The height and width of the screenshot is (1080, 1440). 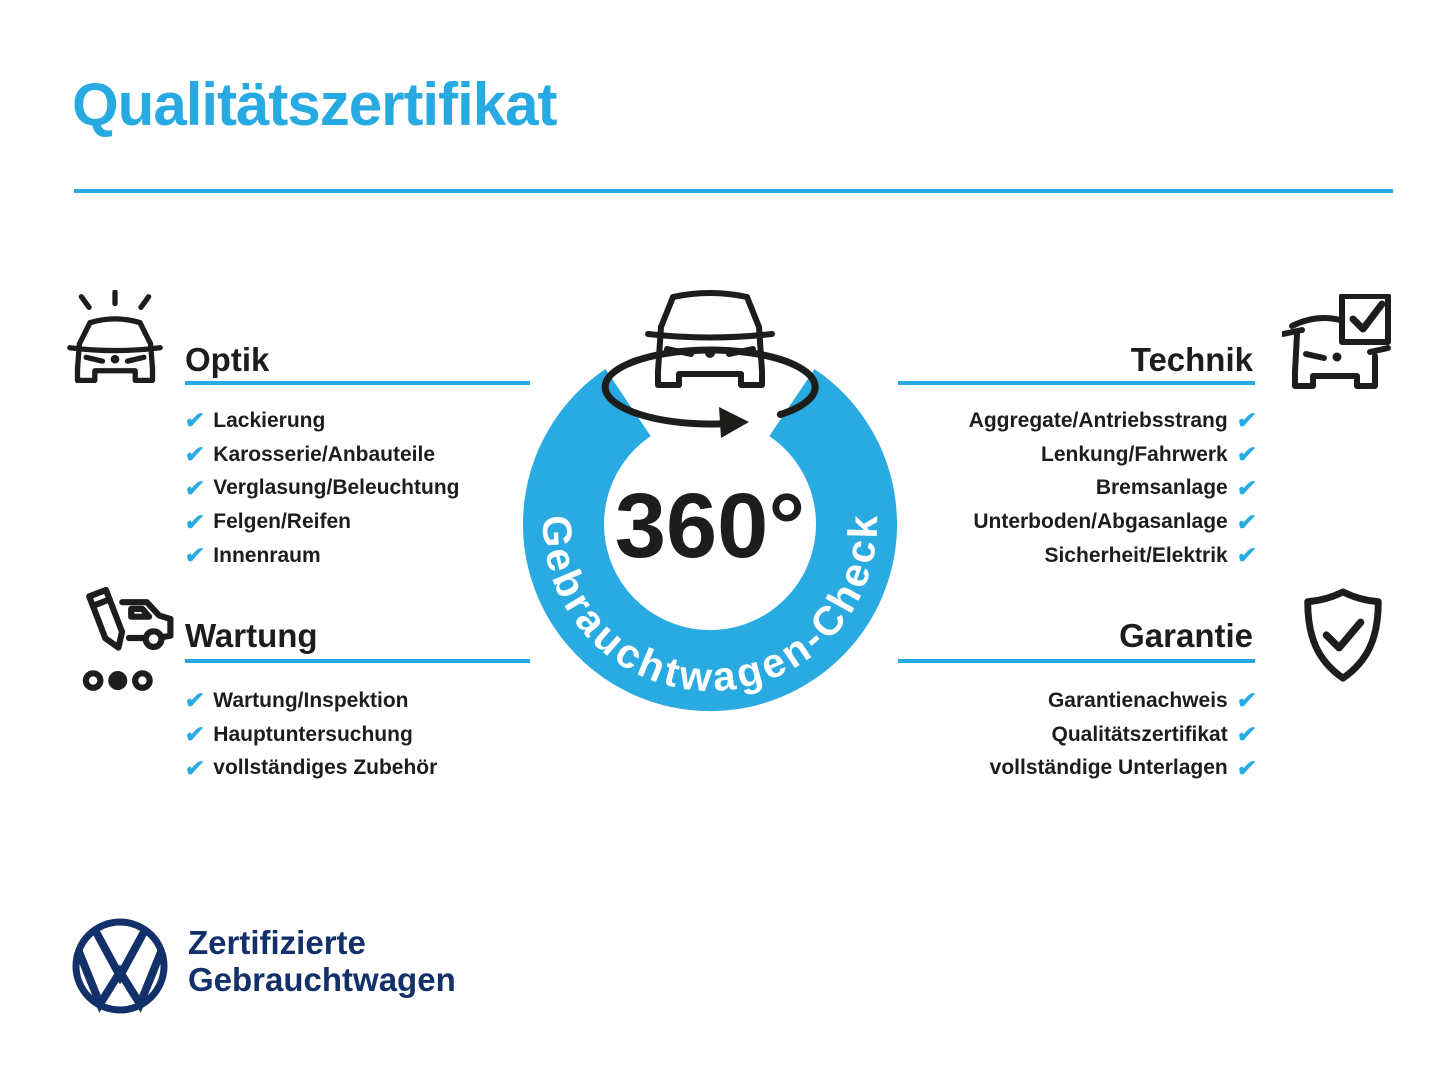 I want to click on section-rule-wartung, so click(x=357, y=661).